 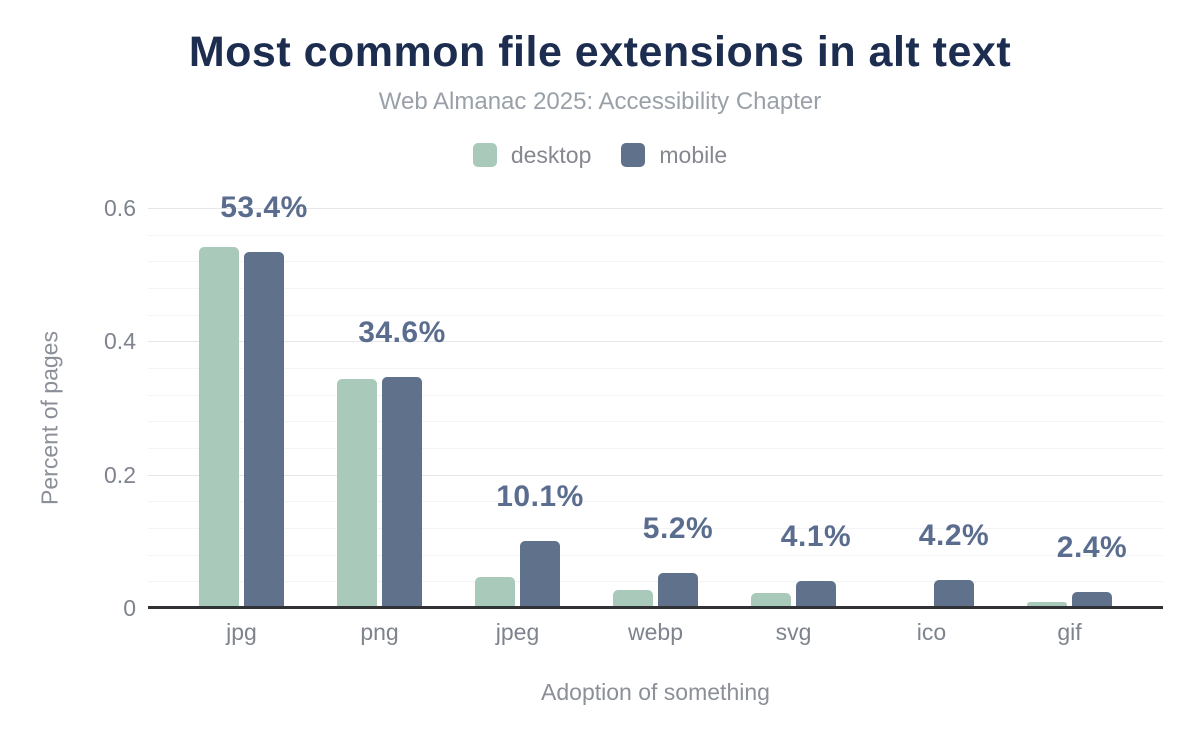 I want to click on x-tick-label-webp: webp, so click(x=655, y=632).